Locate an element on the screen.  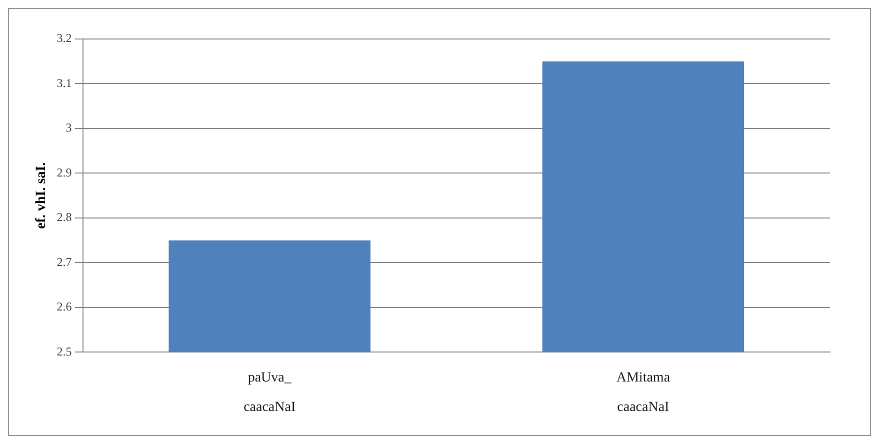
x-tick-label: AMitama caacaNaI is located at coordinates (643, 392).